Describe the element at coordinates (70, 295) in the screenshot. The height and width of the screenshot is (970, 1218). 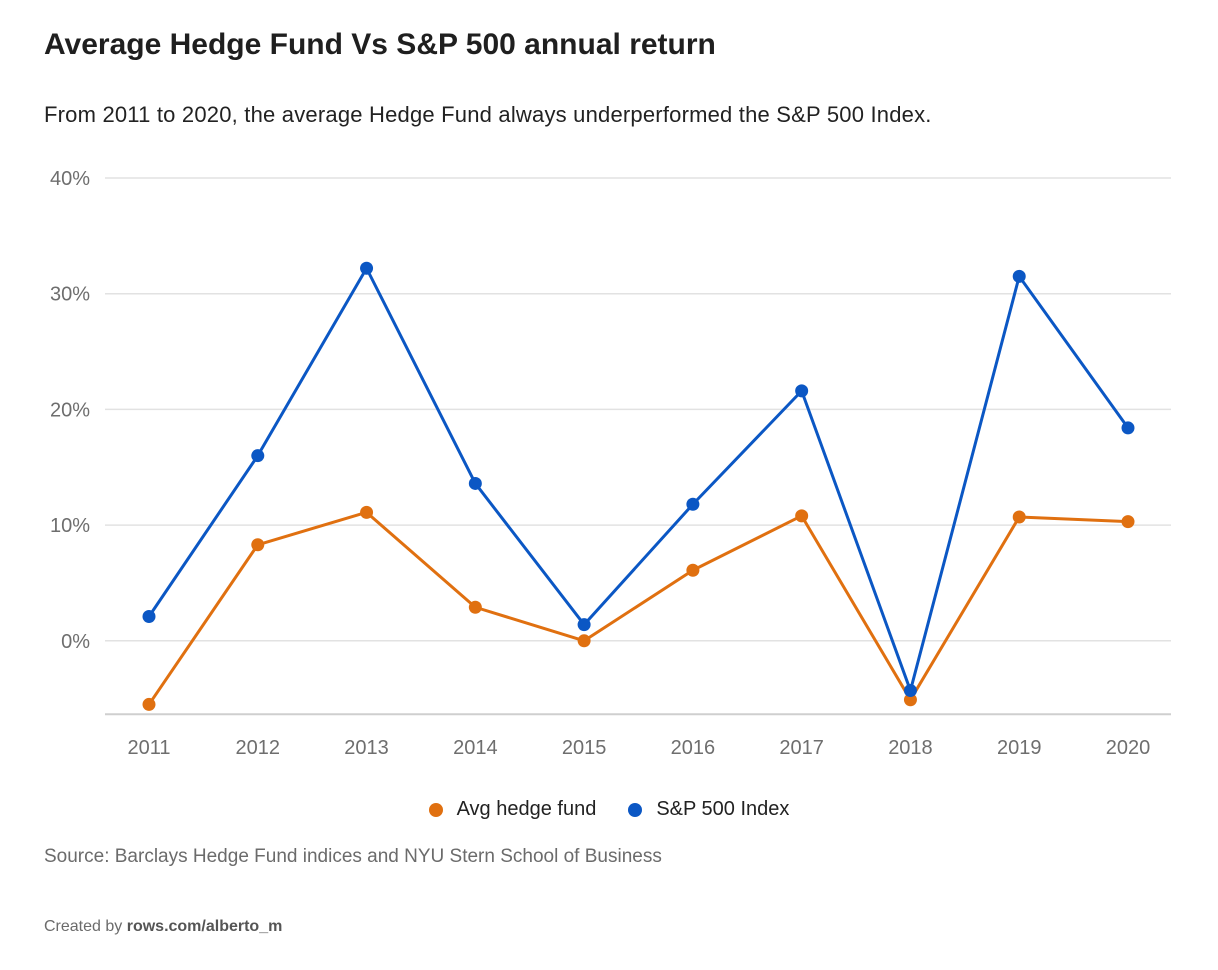
I see `y-tick-label: 30%` at that location.